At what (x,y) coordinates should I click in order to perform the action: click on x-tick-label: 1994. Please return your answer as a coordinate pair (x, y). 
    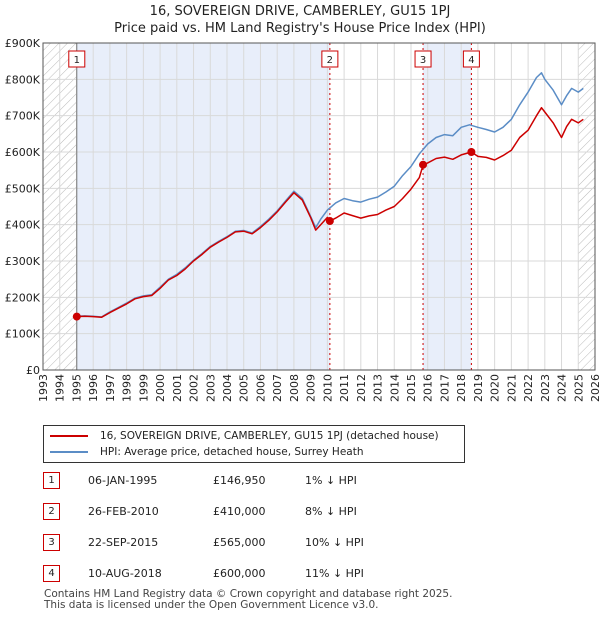
    Looking at the image, I should click on (60, 388).